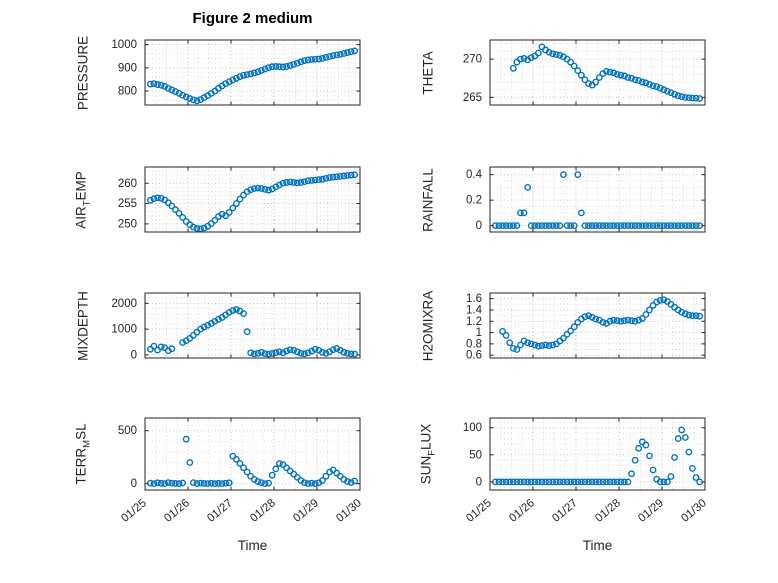 This screenshot has height=583, width=778. What do you see at coordinates (428, 454) in the screenshot?
I see `sun-flux-ylabel: SUNFLUX` at bounding box center [428, 454].